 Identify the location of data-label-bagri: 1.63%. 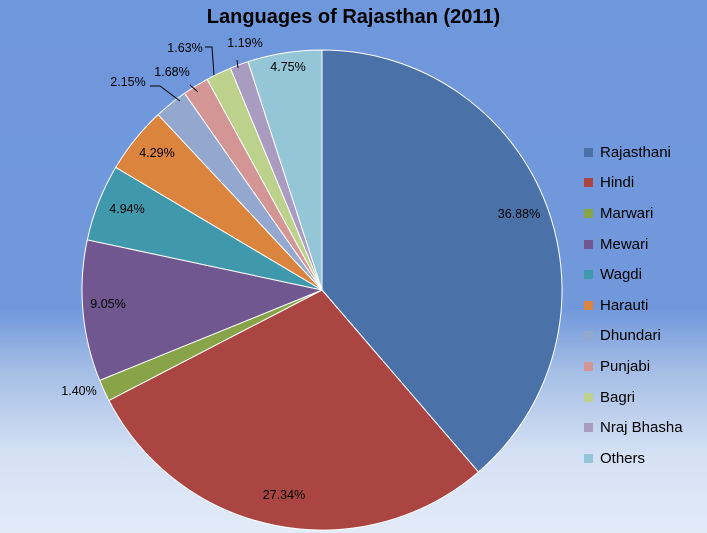
(184, 48).